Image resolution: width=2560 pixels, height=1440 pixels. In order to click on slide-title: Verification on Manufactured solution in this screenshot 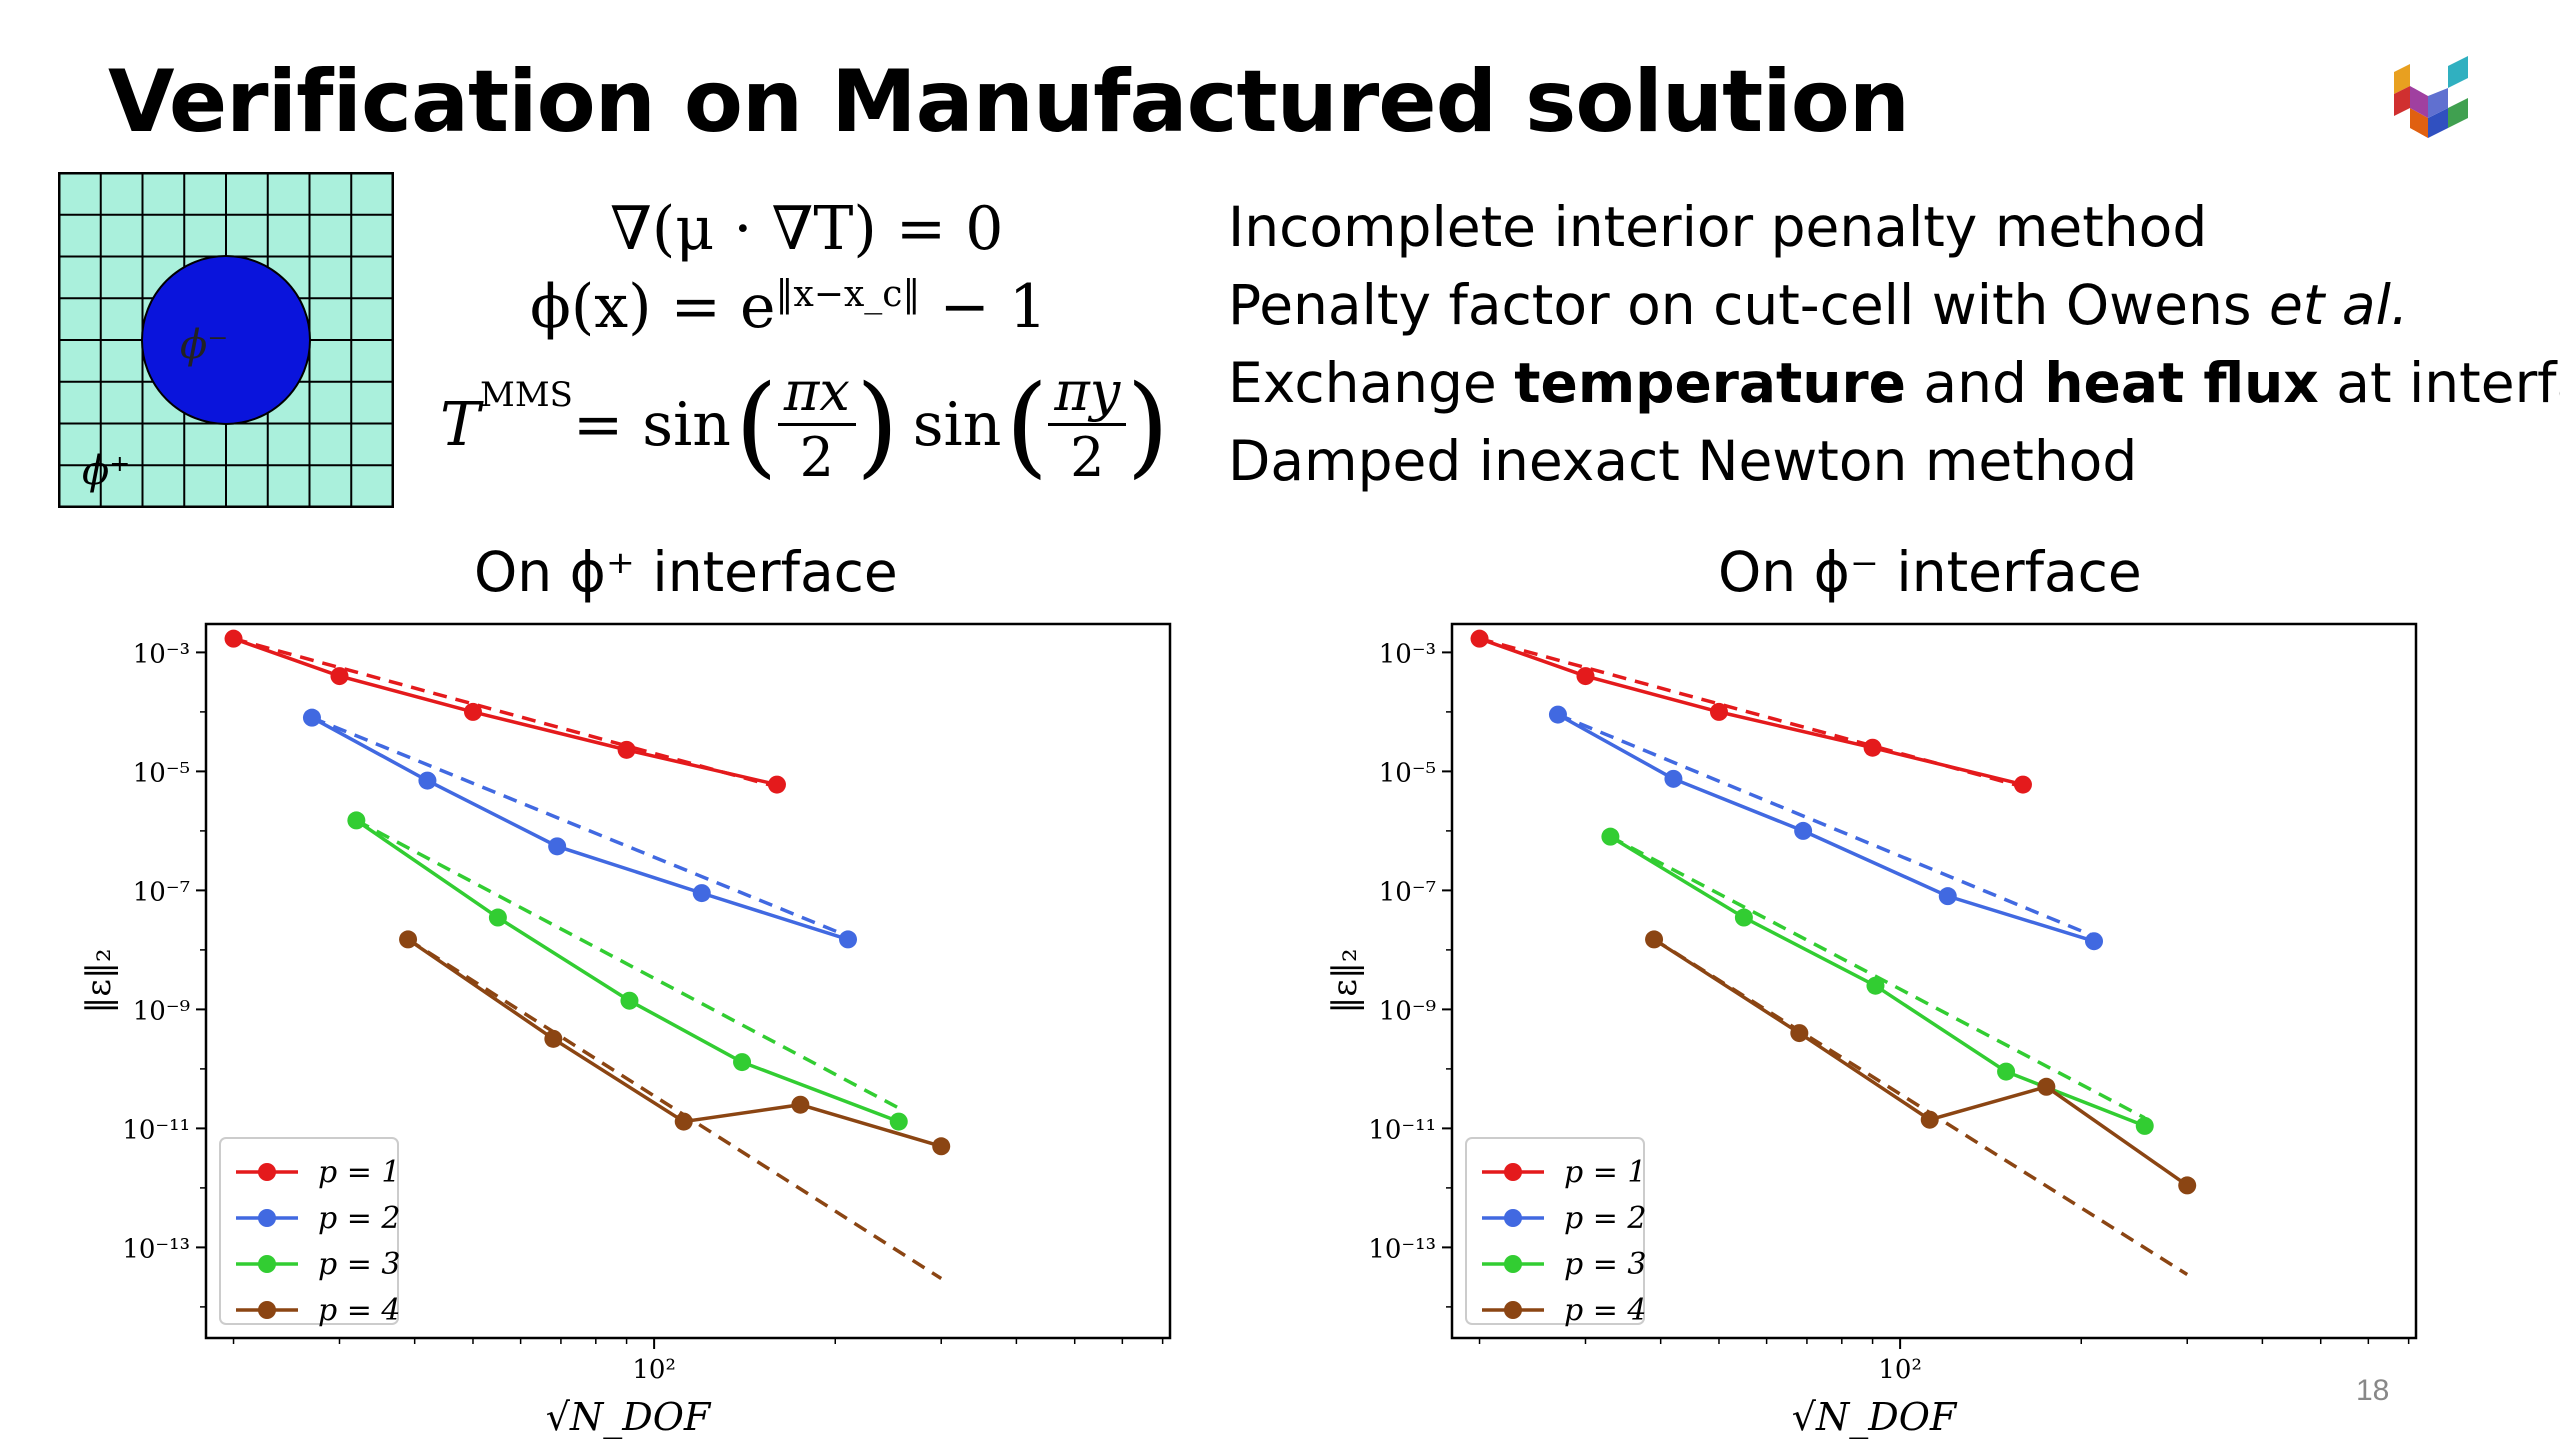, I will do `click(1009, 102)`.